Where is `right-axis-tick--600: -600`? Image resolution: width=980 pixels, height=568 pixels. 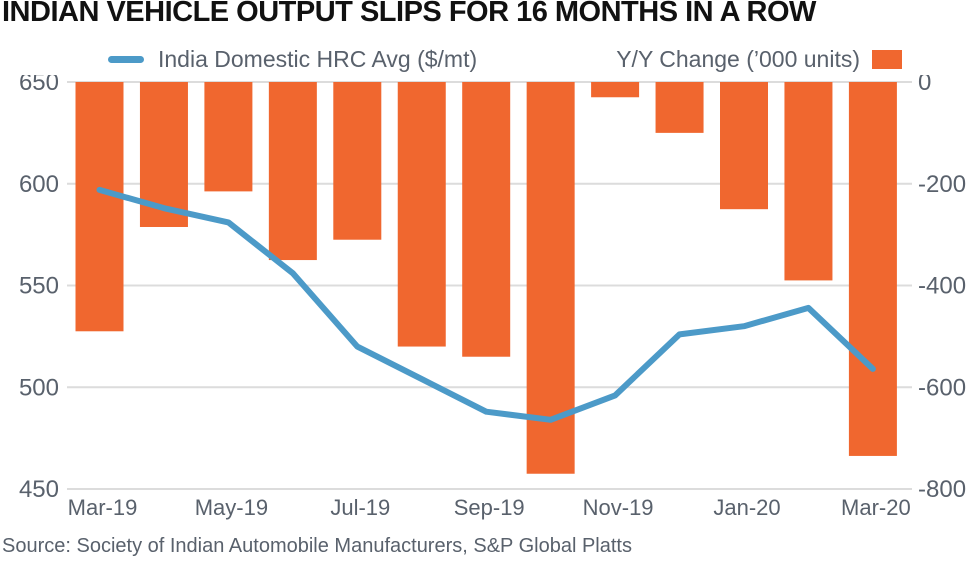
right-axis-tick--600: -600 is located at coordinates (942, 387).